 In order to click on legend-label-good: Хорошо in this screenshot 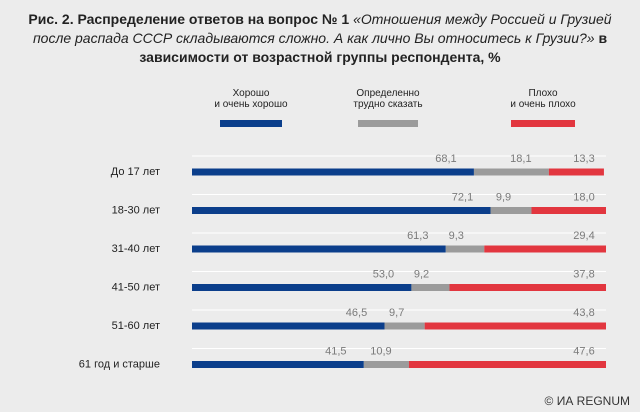, I will do `click(251, 93)`.